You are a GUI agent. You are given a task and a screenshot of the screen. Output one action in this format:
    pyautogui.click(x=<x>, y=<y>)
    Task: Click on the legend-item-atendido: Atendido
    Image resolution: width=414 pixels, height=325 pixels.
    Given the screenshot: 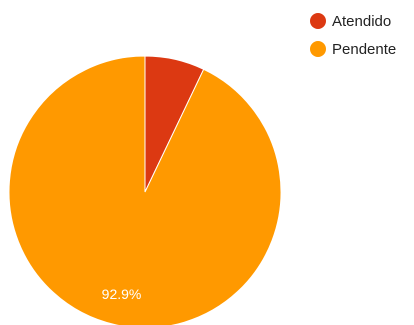 What is the action you would take?
    pyautogui.click(x=353, y=21)
    